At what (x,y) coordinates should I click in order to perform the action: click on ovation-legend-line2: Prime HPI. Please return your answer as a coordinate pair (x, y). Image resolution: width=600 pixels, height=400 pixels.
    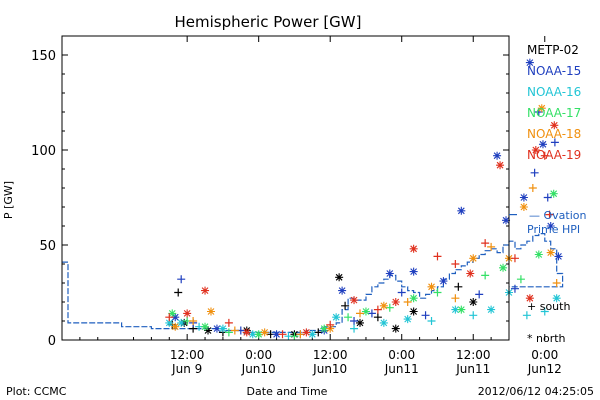
    Looking at the image, I should click on (553, 229).